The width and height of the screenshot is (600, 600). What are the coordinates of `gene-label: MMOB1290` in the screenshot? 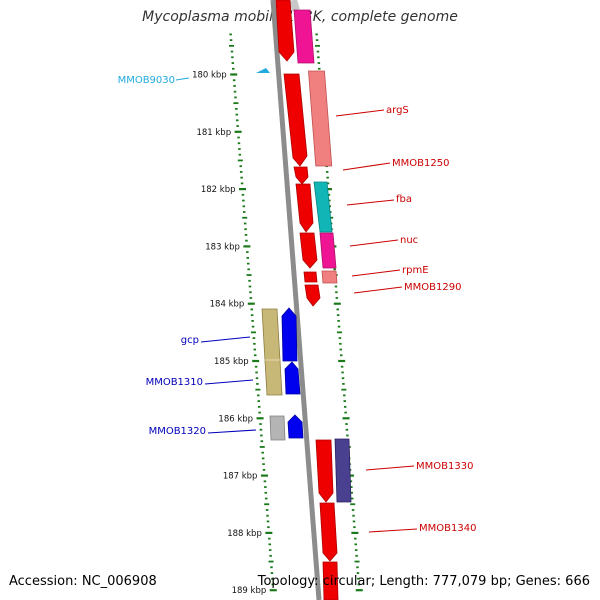 It's located at (432, 287).